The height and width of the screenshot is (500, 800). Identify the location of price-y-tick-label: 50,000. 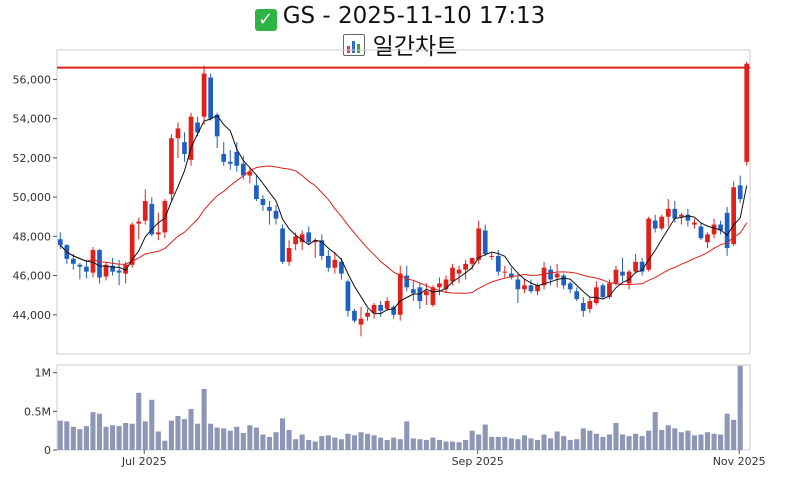
(32, 197).